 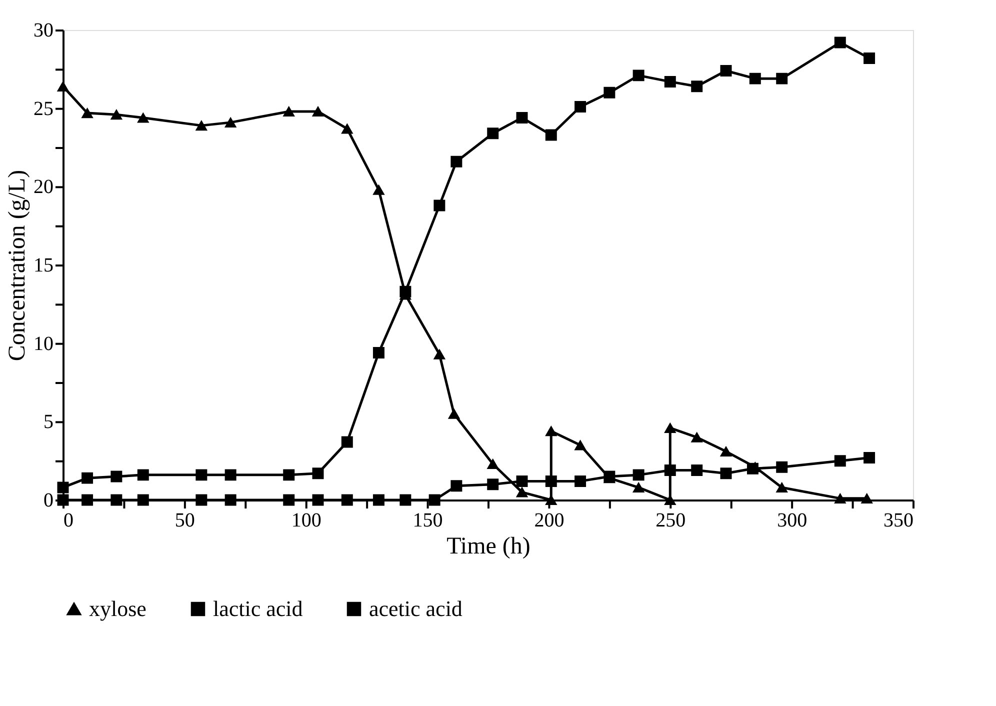 I want to click on y-tick-label: 5, so click(x=49, y=422).